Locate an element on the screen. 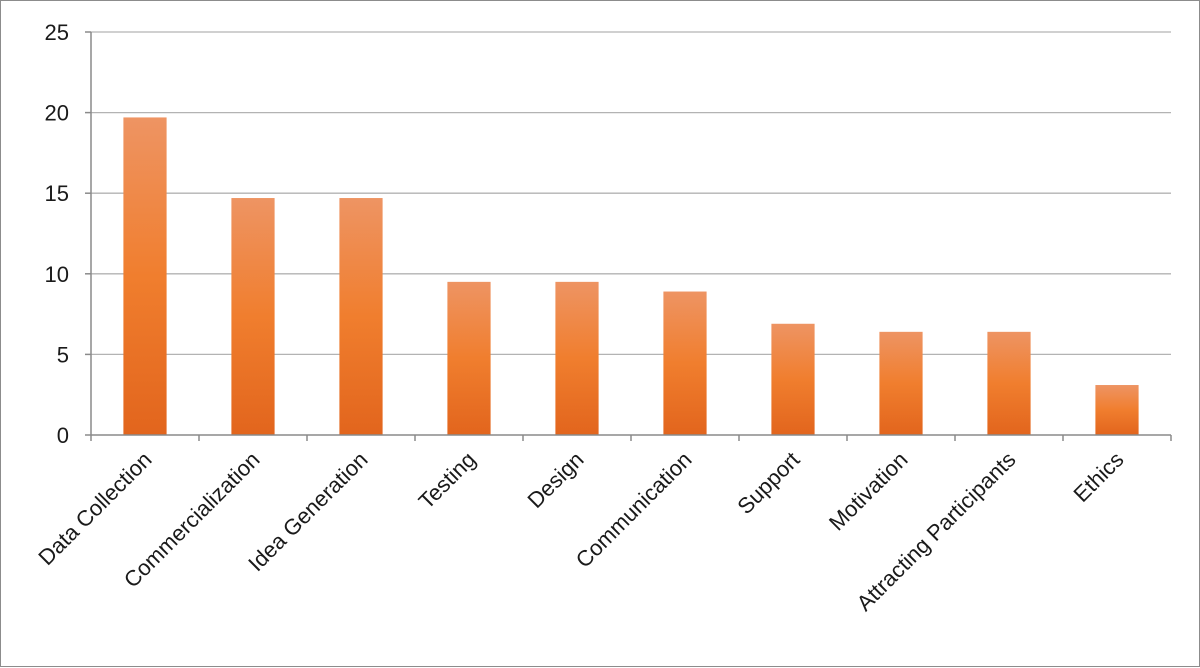 The image size is (1200, 668). x-tick-label: Communication is located at coordinates (634, 510).